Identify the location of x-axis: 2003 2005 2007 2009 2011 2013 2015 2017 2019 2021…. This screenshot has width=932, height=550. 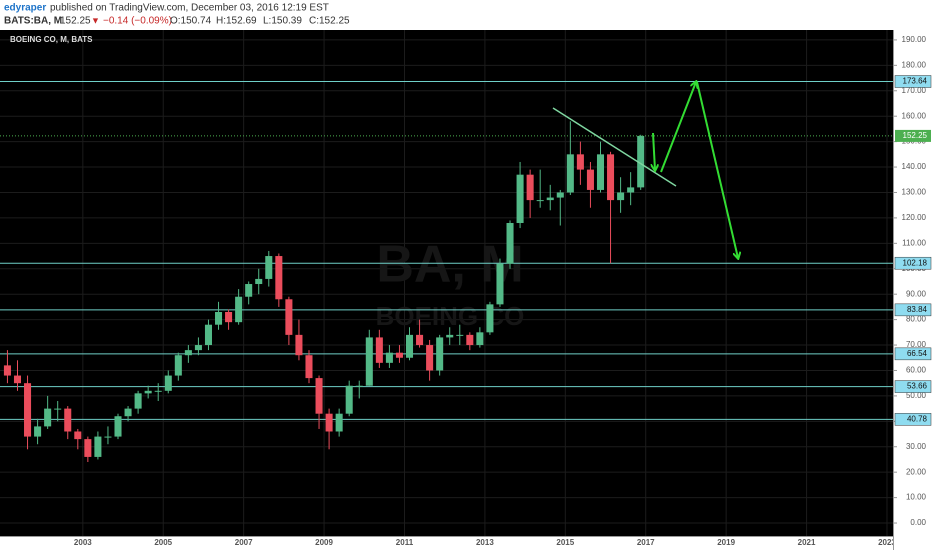
(485, 542).